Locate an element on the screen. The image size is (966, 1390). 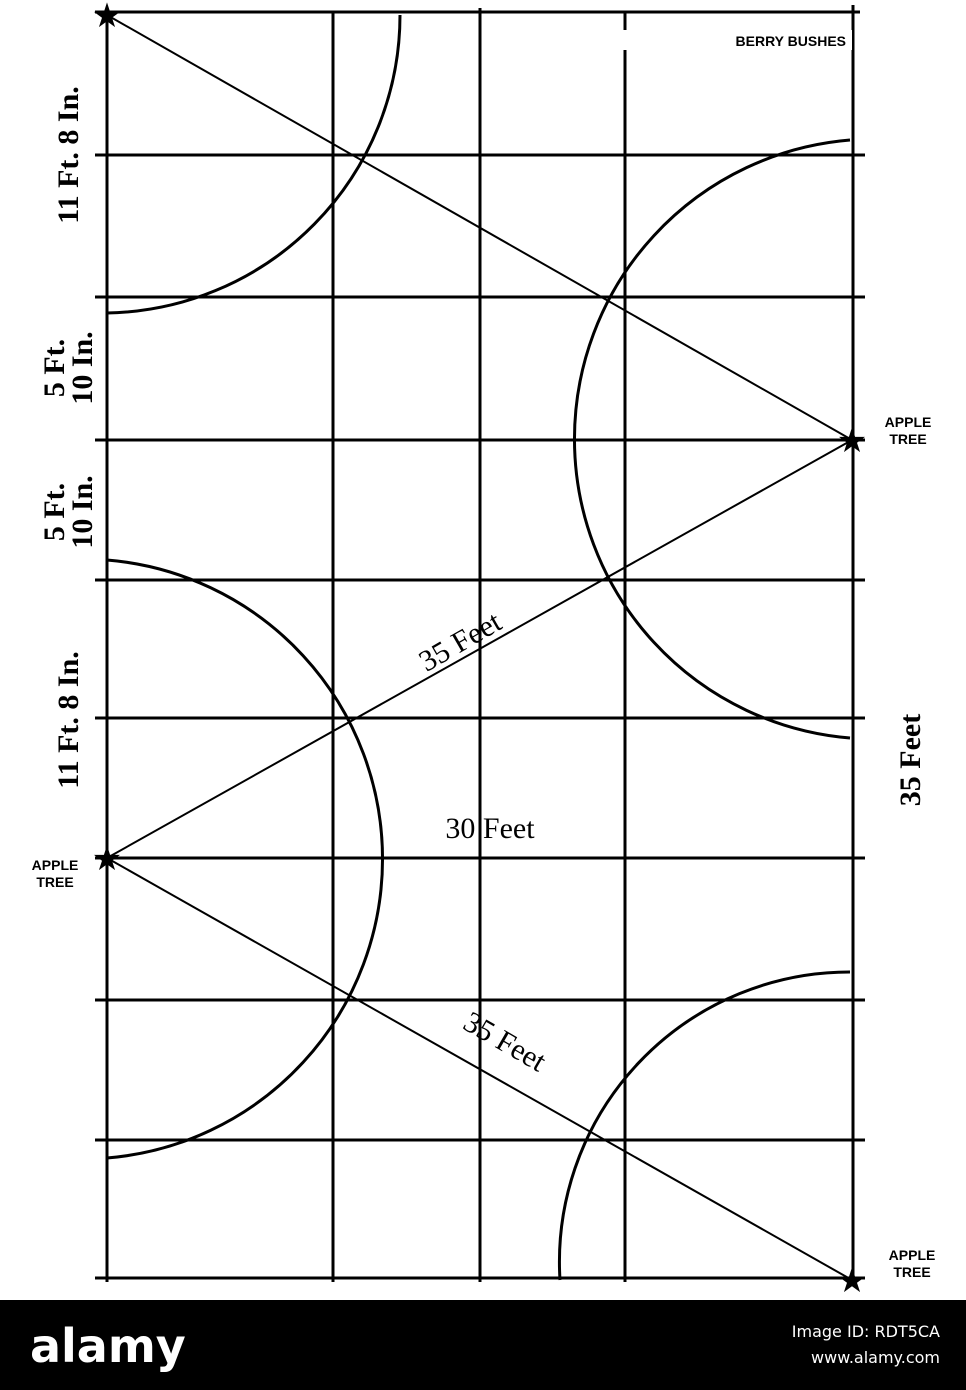
height-label: 35 Feet is located at coordinates (910, 760).